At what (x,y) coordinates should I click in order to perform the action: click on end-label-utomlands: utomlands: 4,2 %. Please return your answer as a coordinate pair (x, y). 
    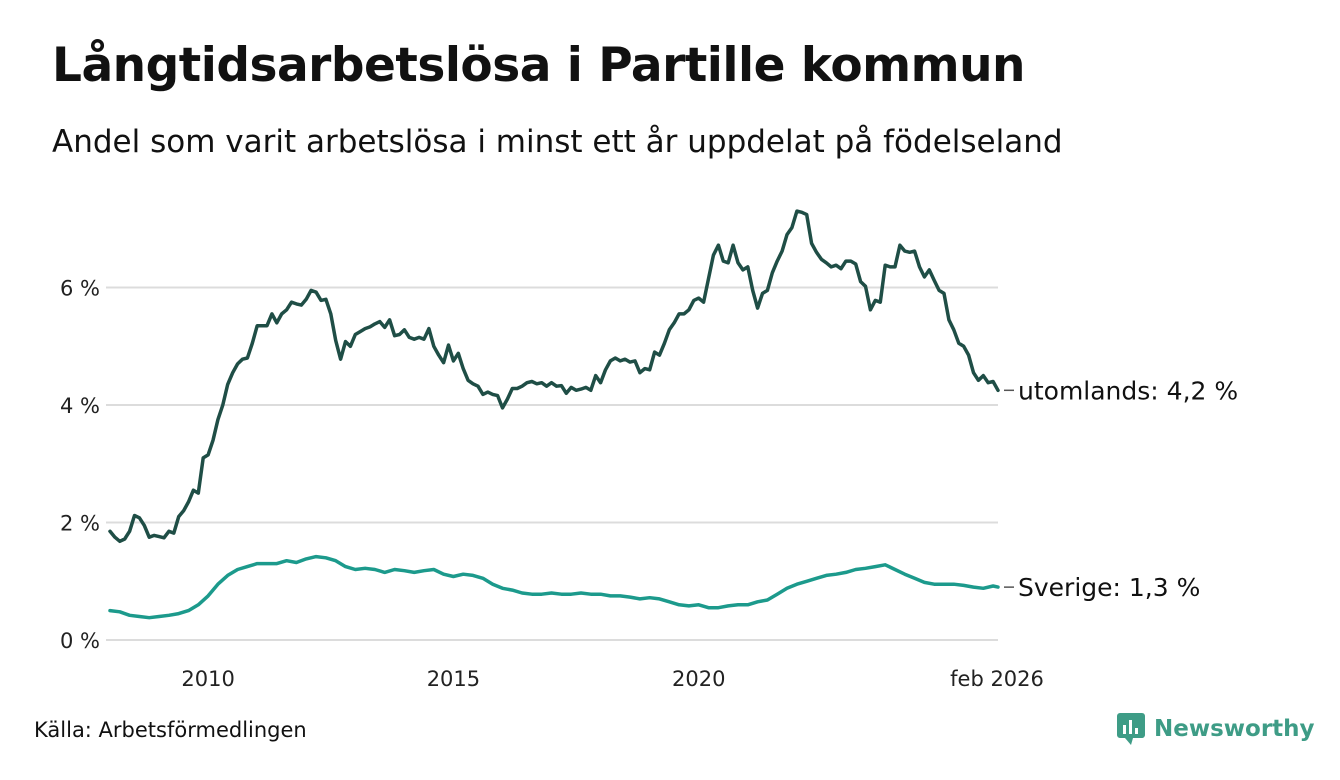
    Looking at the image, I should click on (1128, 390).